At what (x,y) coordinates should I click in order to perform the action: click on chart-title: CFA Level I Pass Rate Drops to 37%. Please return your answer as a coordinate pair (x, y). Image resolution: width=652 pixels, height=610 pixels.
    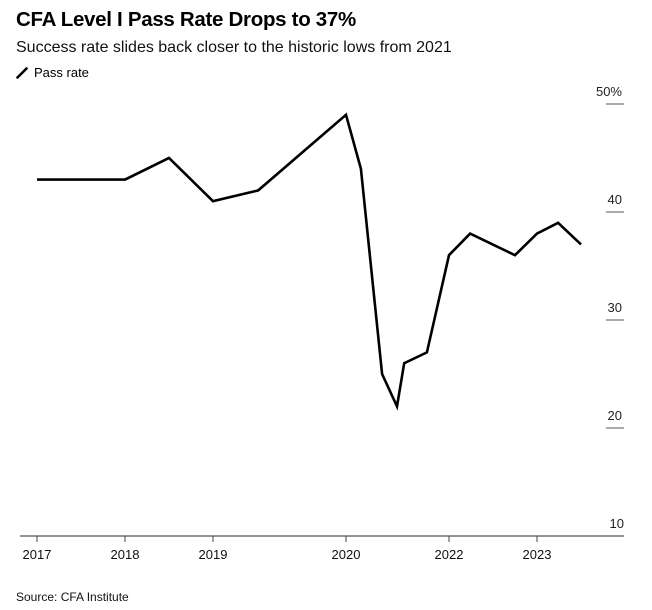
    Looking at the image, I should click on (186, 19).